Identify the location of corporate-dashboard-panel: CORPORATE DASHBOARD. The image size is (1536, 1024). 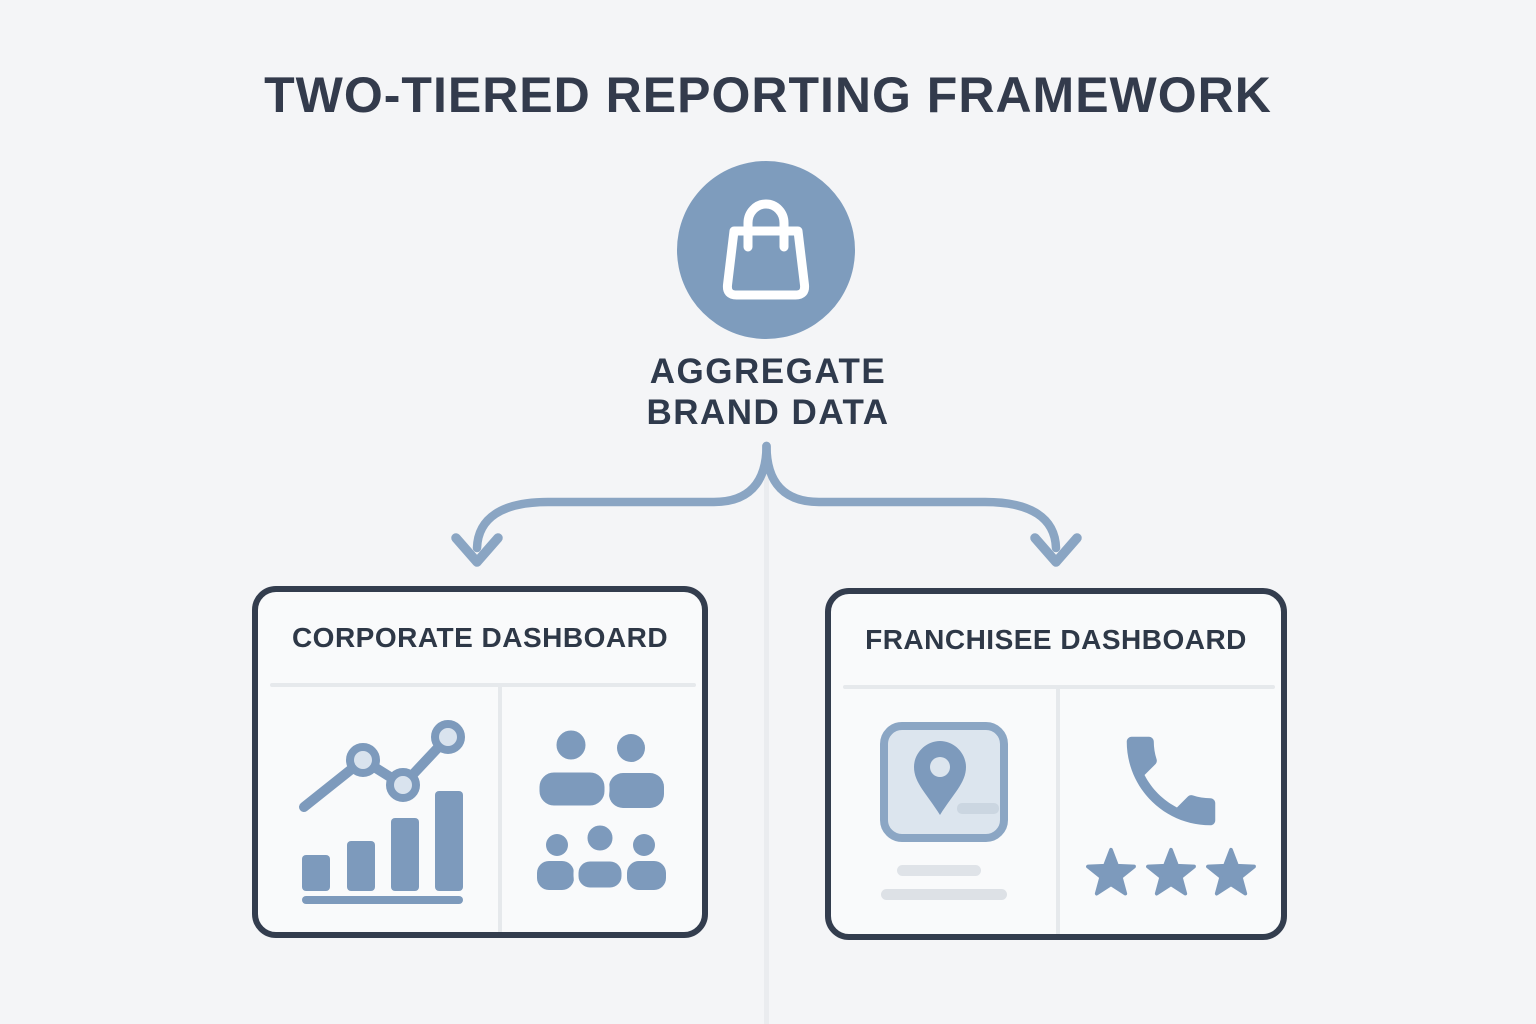
(480, 762).